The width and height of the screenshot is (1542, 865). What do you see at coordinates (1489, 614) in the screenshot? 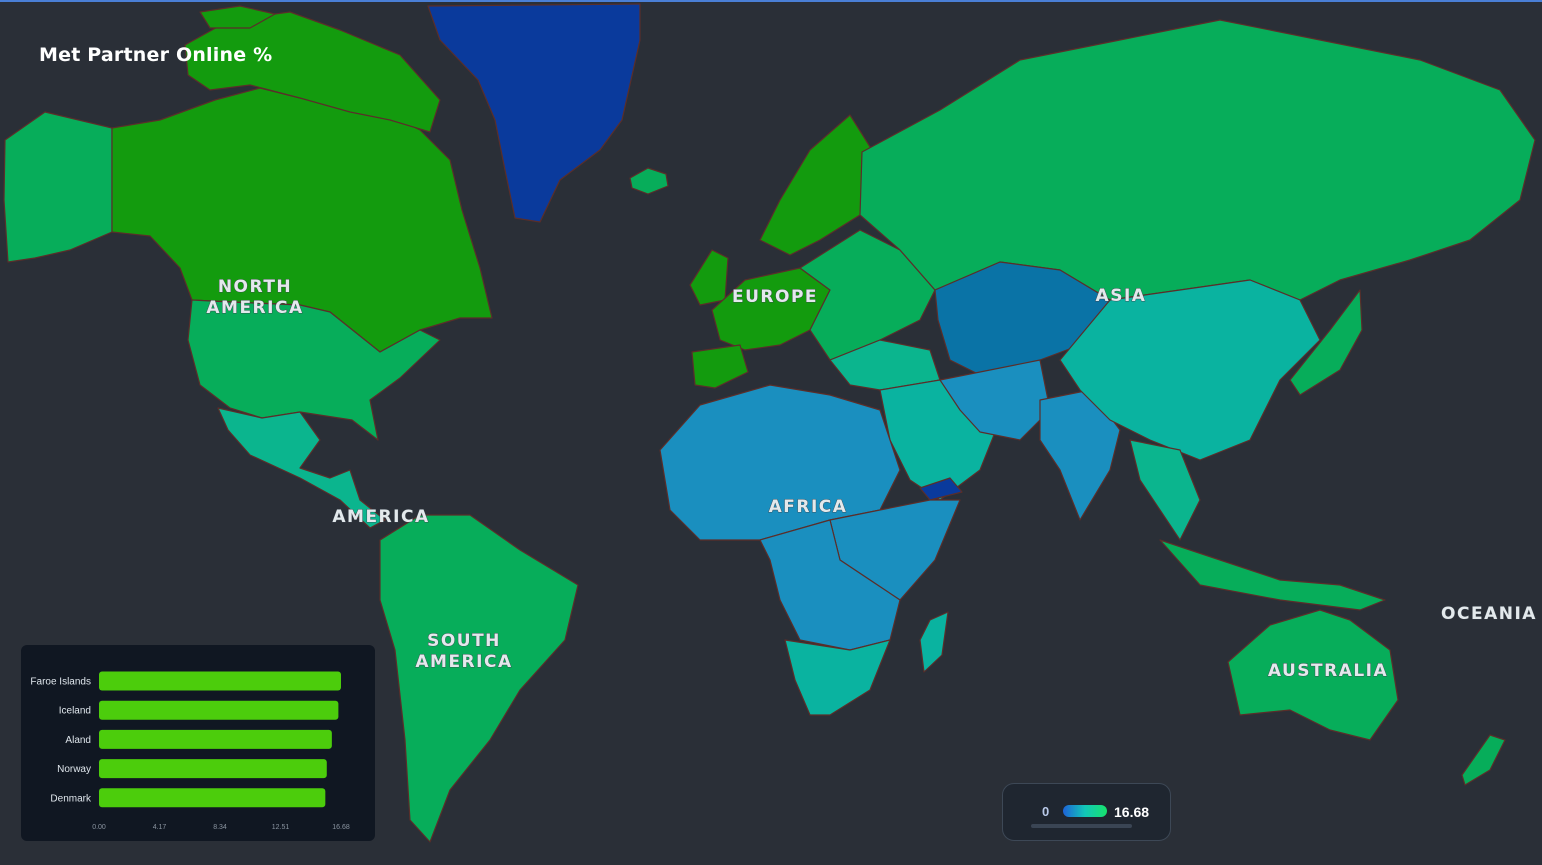
I see `label-oceania: OCEANIA` at bounding box center [1489, 614].